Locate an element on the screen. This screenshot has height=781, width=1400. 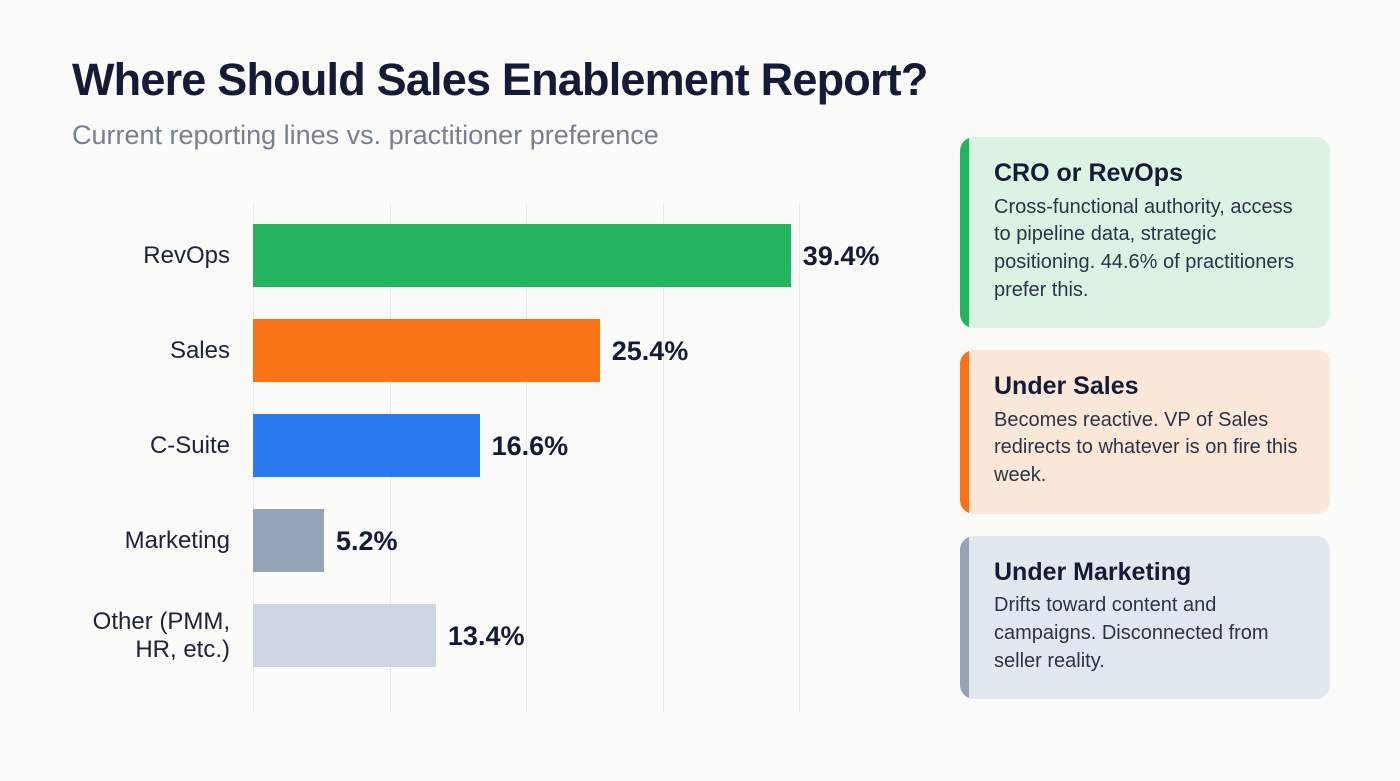
bar-row: 25.4% Sales is located at coordinates (484, 366).